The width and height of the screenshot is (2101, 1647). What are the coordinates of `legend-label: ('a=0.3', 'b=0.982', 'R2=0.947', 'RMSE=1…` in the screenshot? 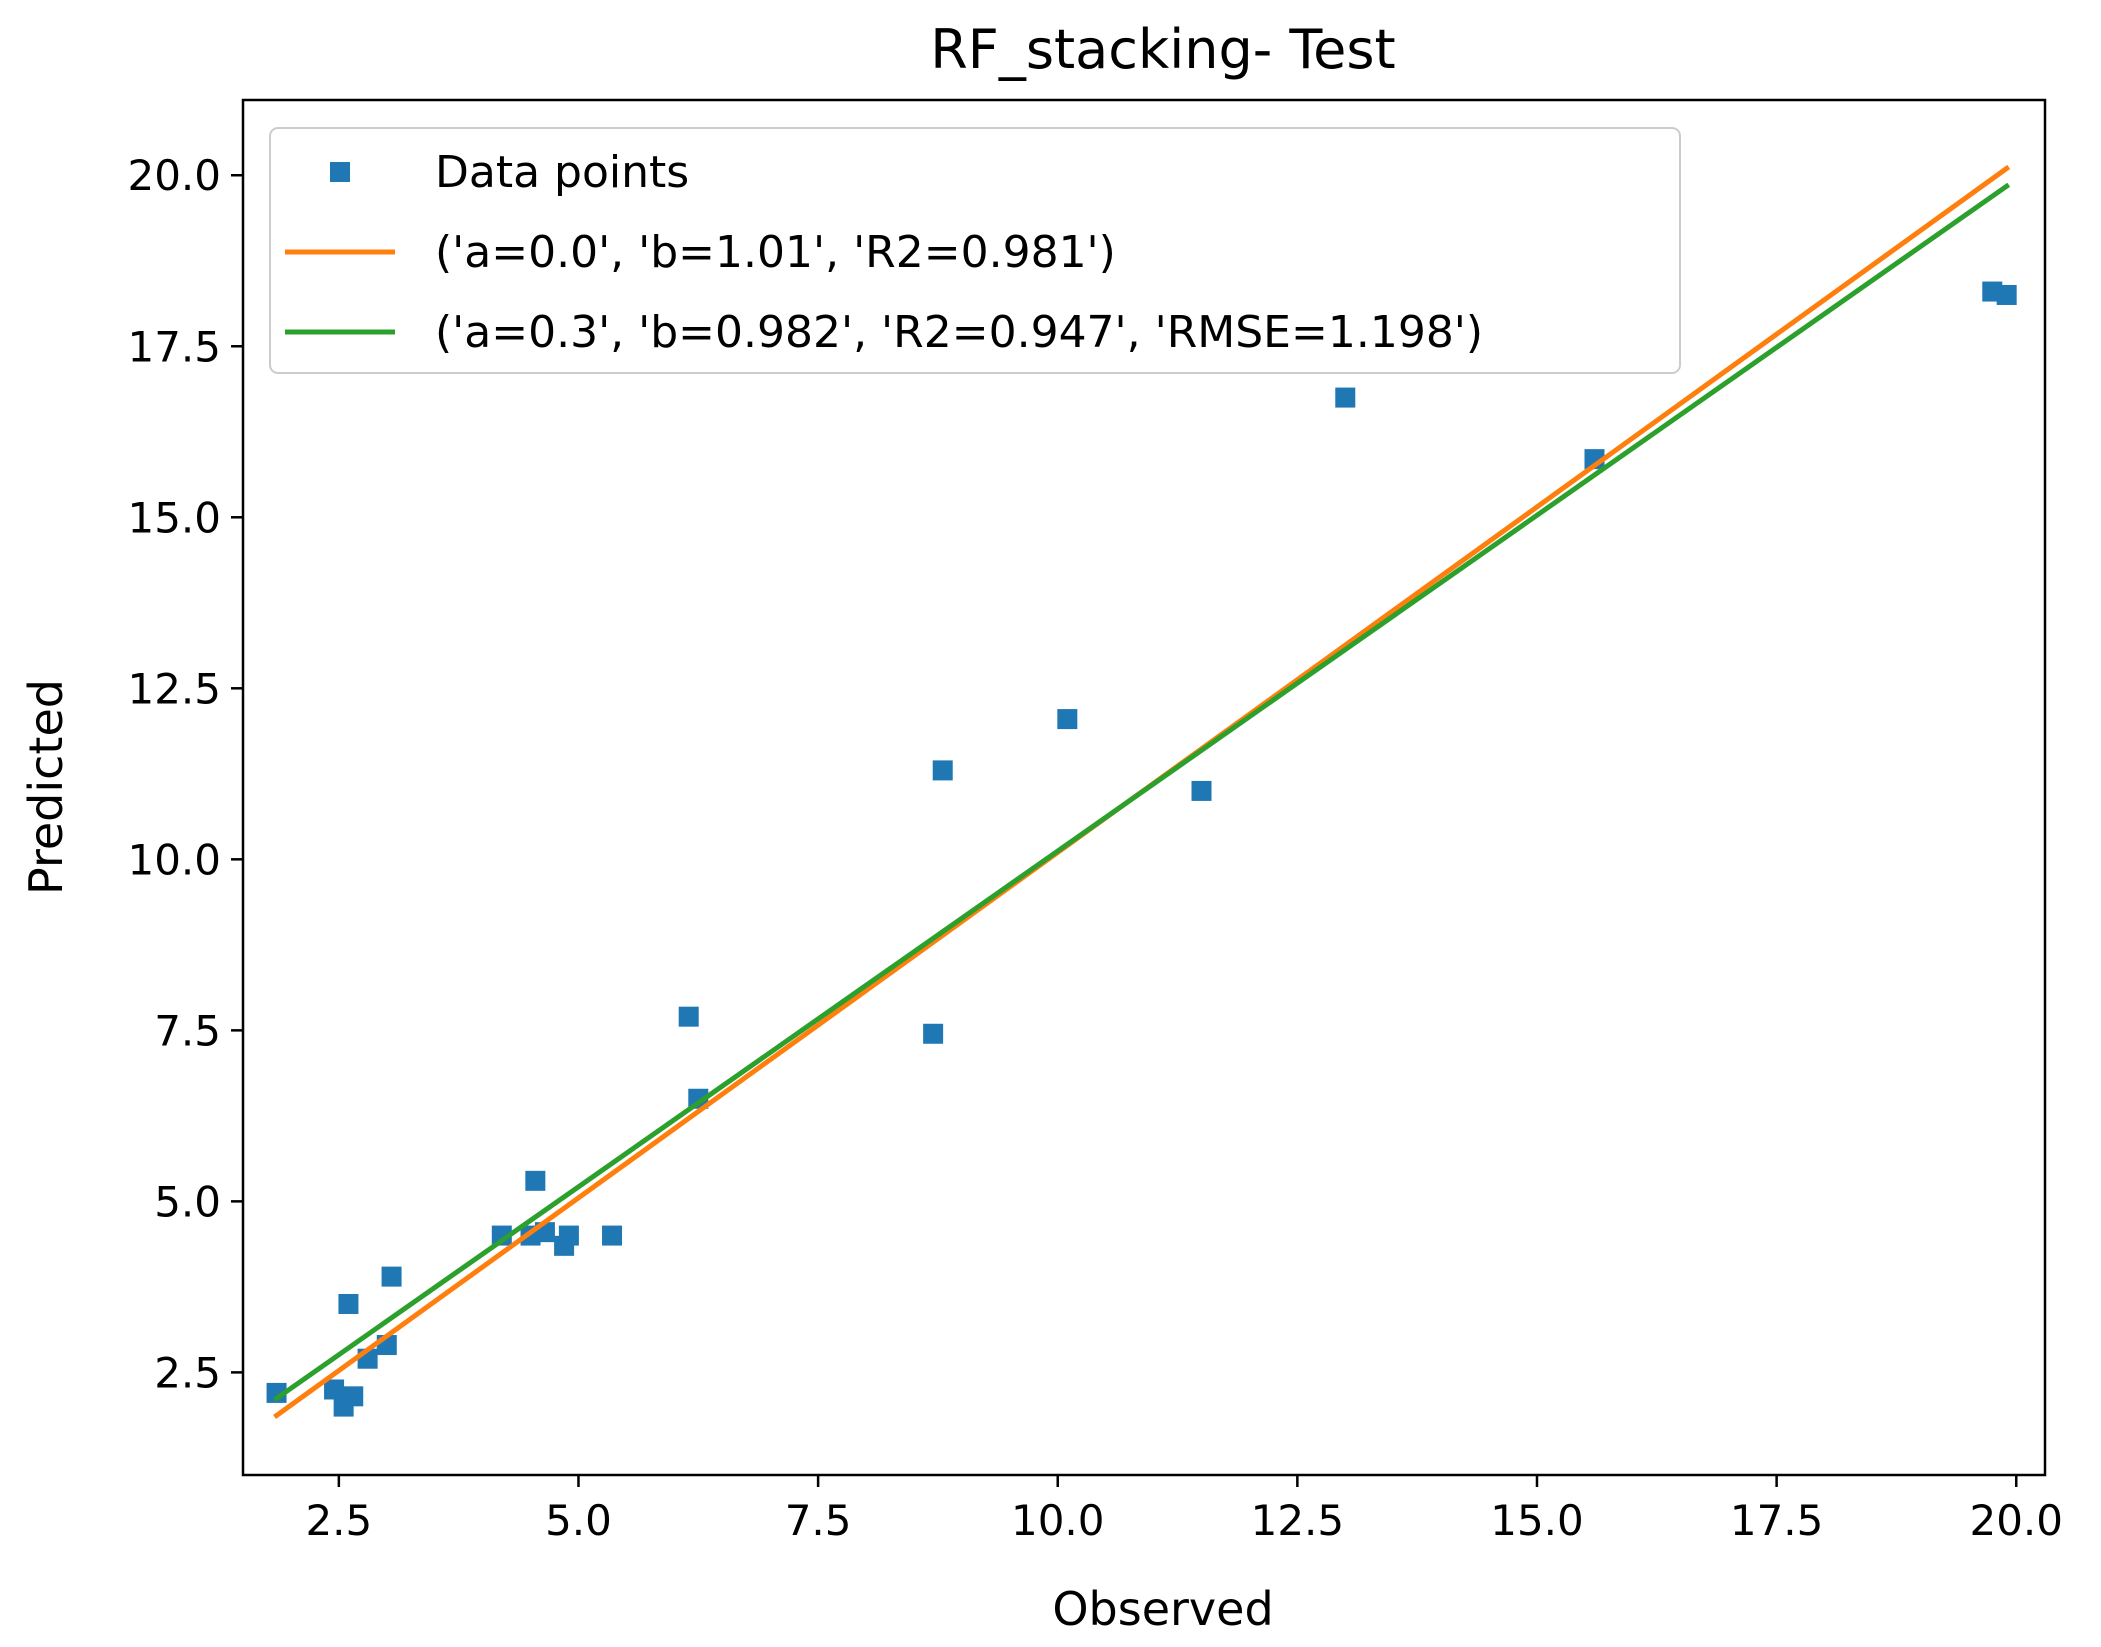 It's located at (959, 332).